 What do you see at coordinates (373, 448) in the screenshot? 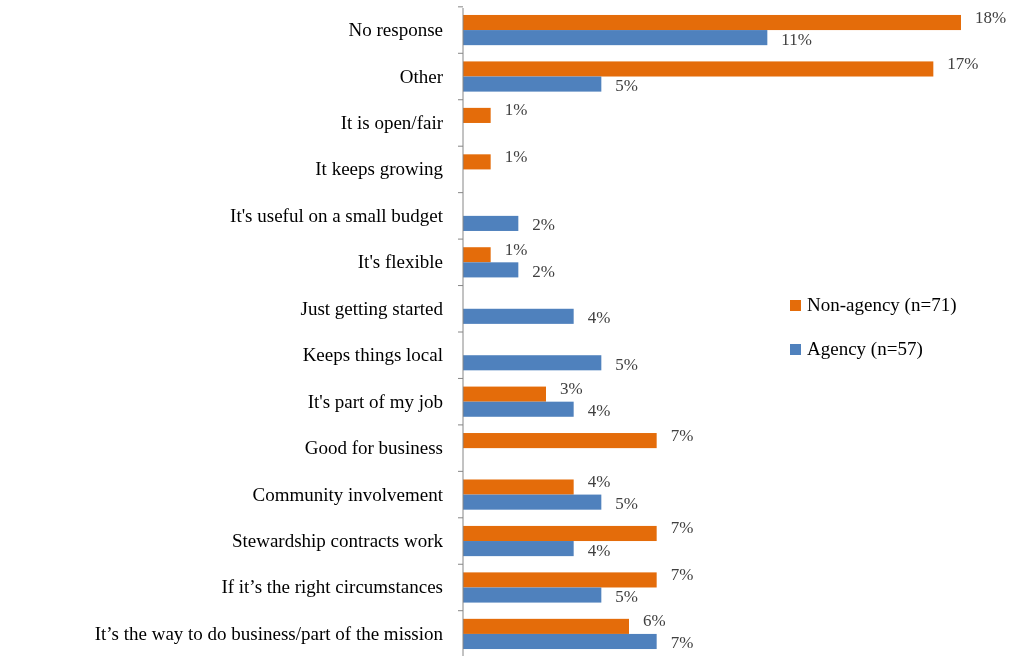
I see `y-tick-label: Good for business` at bounding box center [373, 448].